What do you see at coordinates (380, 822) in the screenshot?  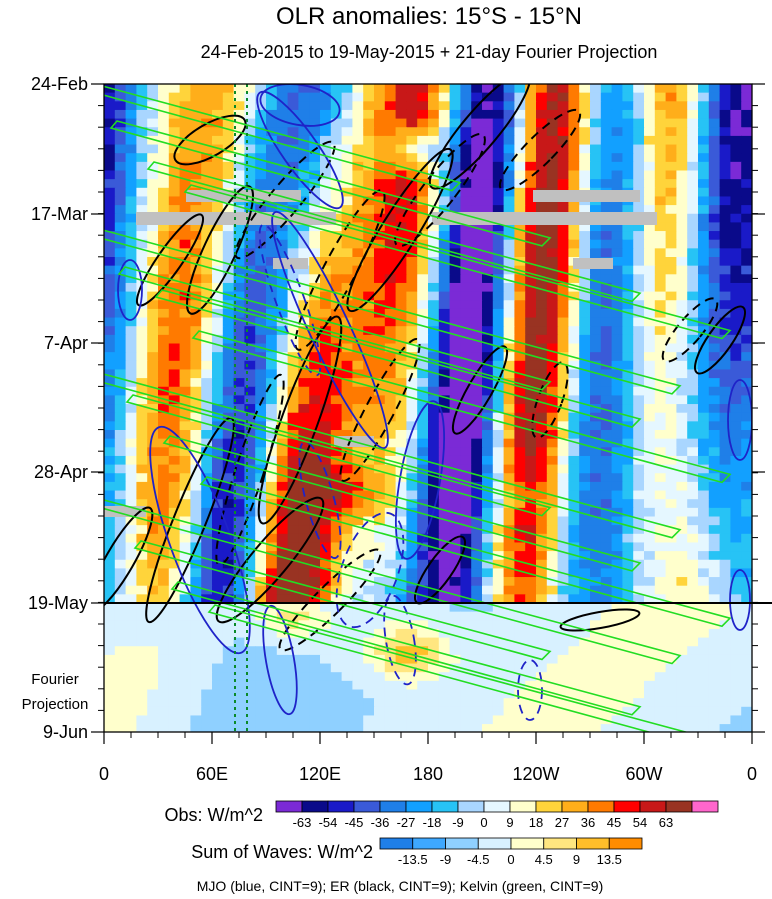 I see `colorbar-tick-label: -36` at bounding box center [380, 822].